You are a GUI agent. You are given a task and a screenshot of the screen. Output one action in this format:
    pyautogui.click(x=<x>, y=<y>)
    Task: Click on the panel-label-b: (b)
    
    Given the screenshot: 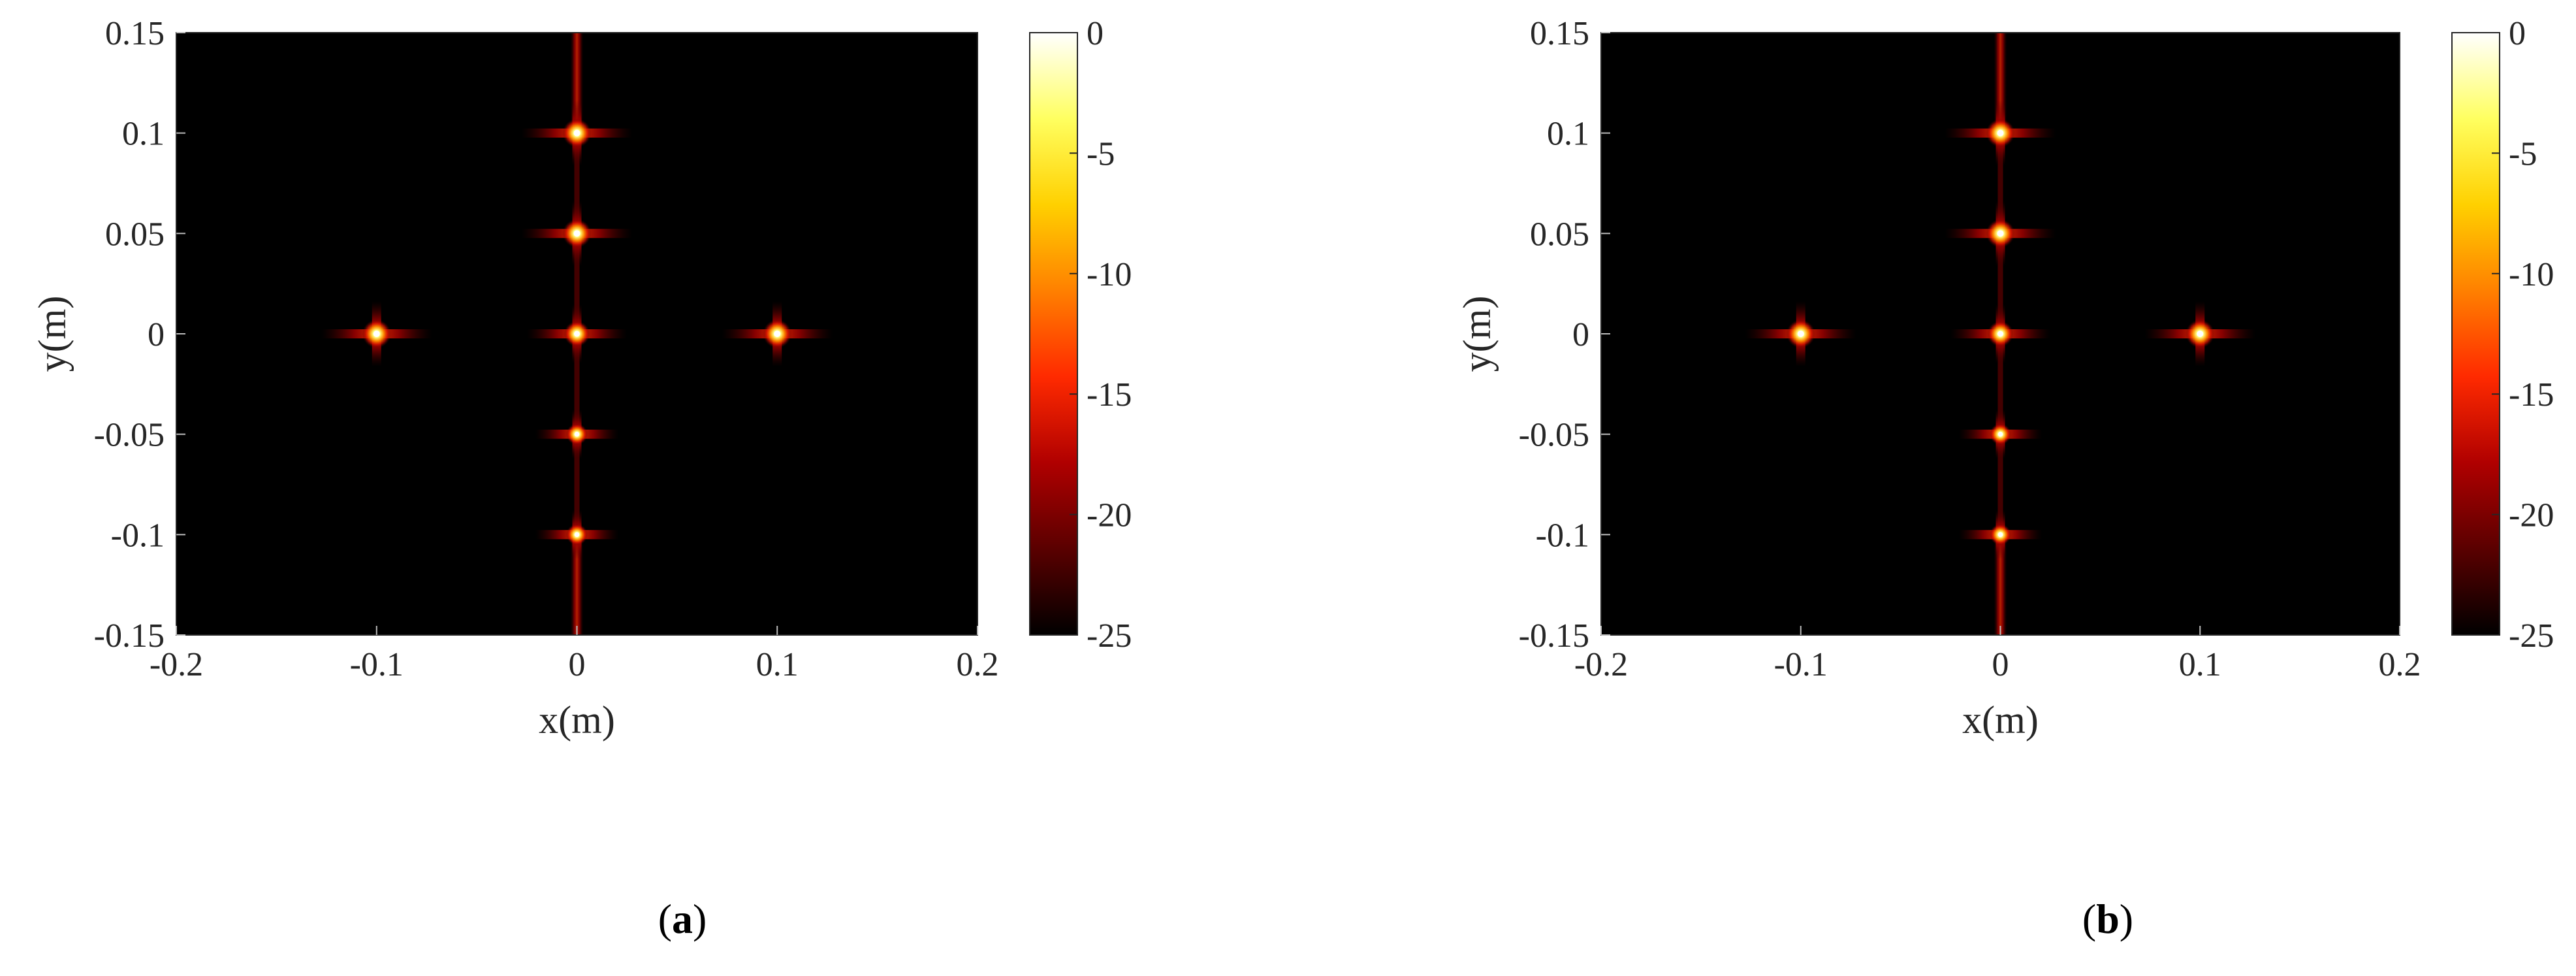 What is the action you would take?
    pyautogui.click(x=2108, y=919)
    